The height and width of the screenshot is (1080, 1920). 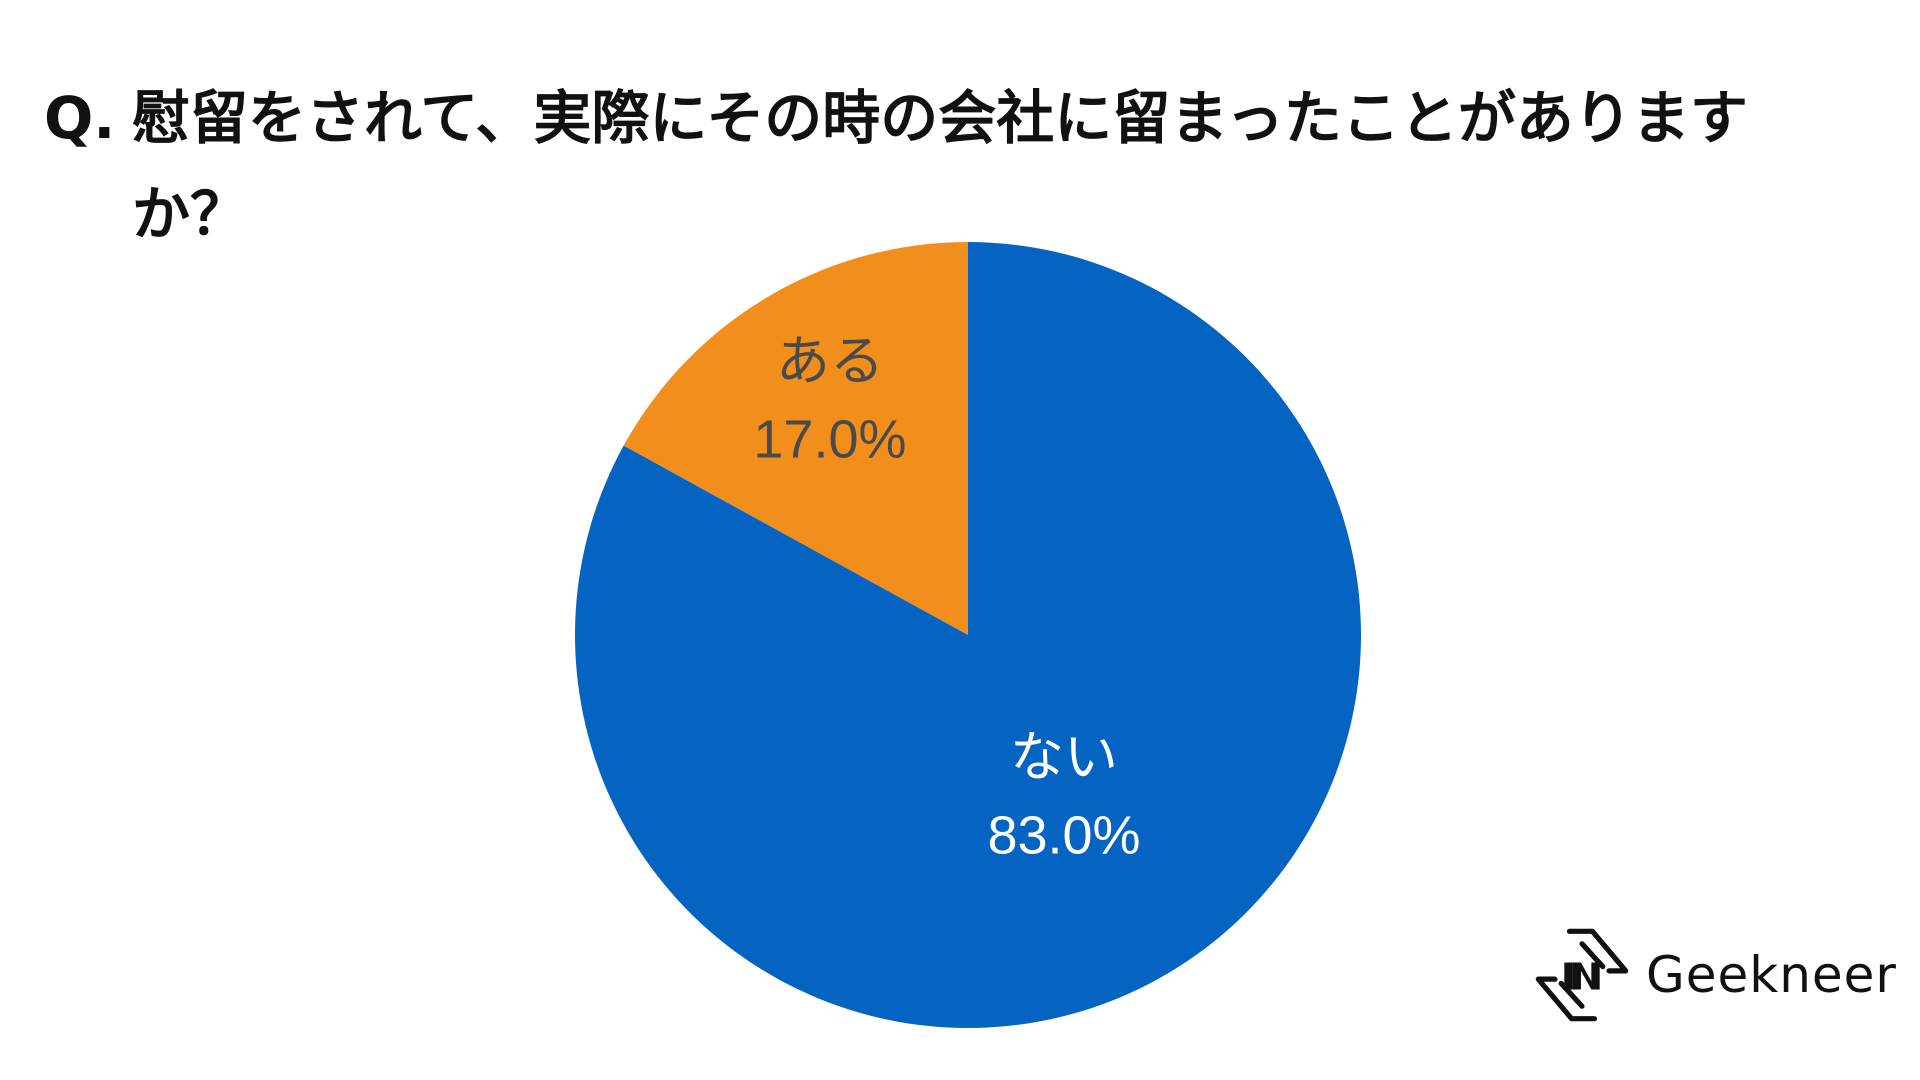 I want to click on slice-value-label-1: 17.0%, so click(x=829, y=440).